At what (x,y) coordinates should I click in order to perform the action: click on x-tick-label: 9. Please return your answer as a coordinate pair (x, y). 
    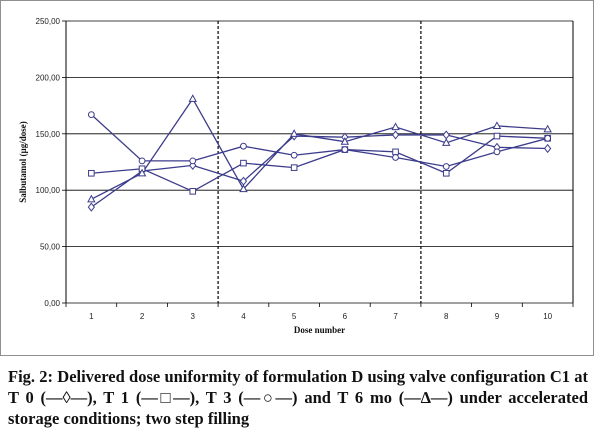
    Looking at the image, I should click on (497, 316).